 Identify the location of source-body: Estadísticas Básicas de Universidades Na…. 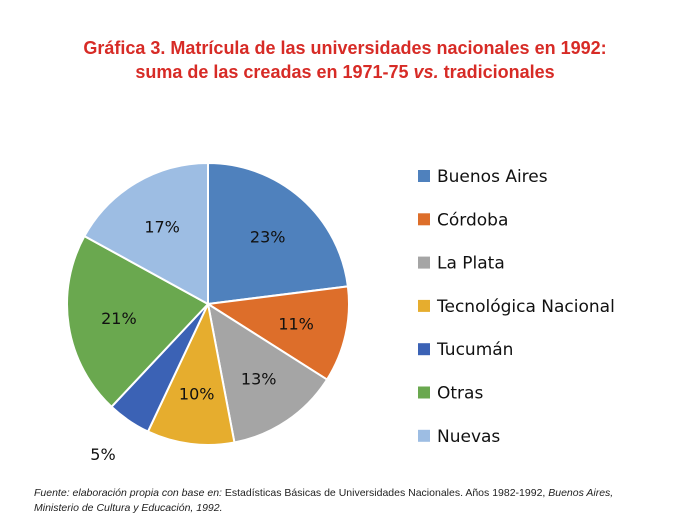
(385, 493).